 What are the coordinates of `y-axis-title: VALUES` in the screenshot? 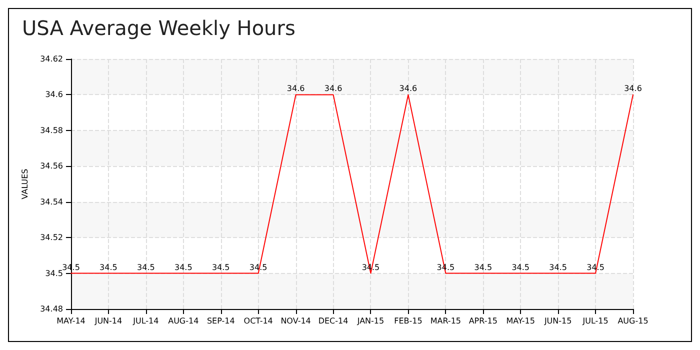 It's located at (25, 184).